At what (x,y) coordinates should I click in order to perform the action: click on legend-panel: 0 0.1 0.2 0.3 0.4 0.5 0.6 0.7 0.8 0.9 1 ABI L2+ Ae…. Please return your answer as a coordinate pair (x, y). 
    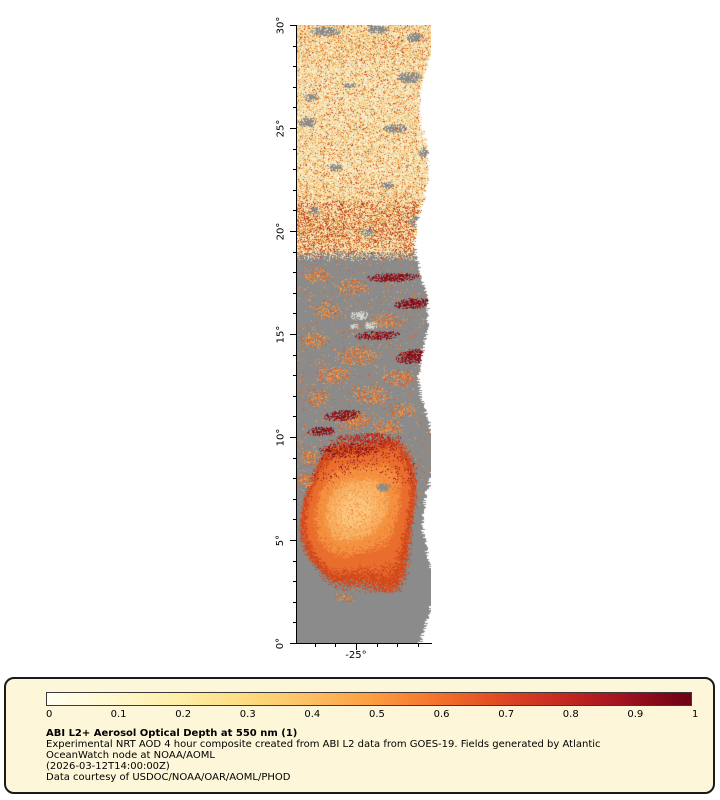
    Looking at the image, I should click on (359, 735).